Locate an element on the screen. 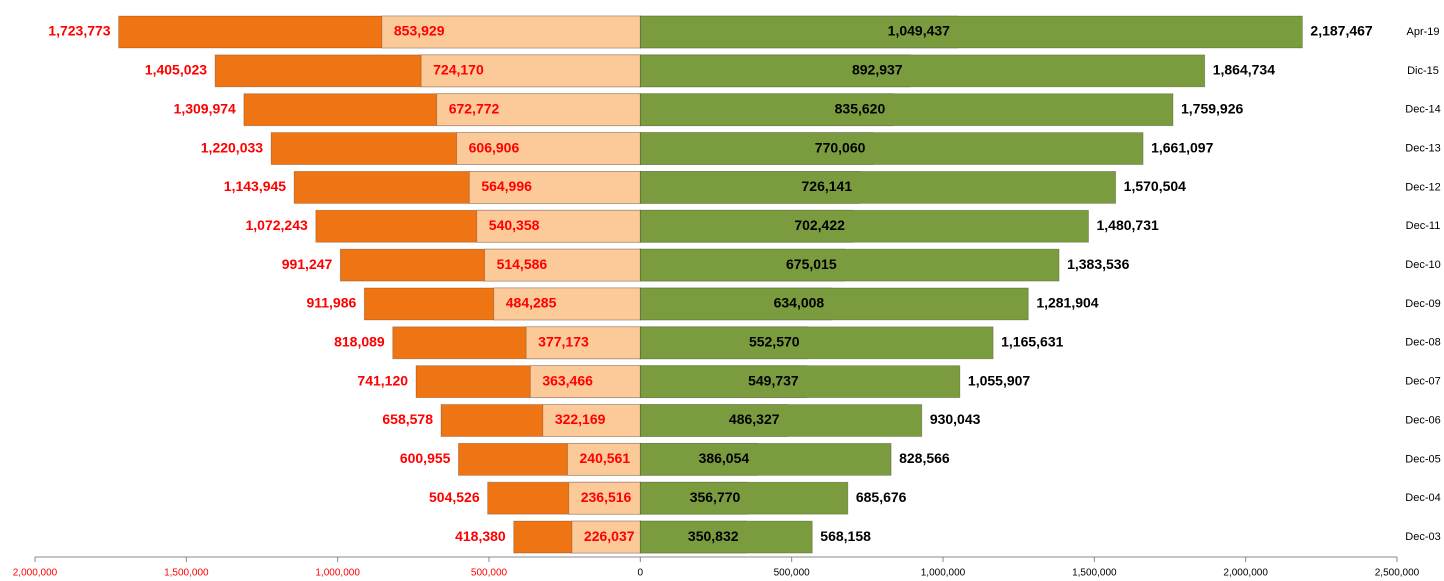 The width and height of the screenshot is (1444, 581). value-label: 1,480,731 is located at coordinates (1128, 225).